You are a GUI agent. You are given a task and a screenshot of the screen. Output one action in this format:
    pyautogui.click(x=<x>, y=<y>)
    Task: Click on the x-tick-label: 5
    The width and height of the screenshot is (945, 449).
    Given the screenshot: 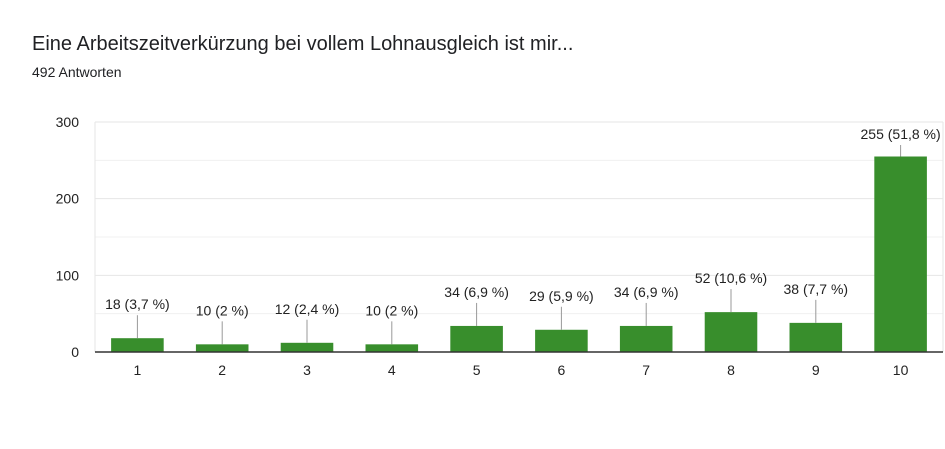 What is the action you would take?
    pyautogui.click(x=477, y=370)
    